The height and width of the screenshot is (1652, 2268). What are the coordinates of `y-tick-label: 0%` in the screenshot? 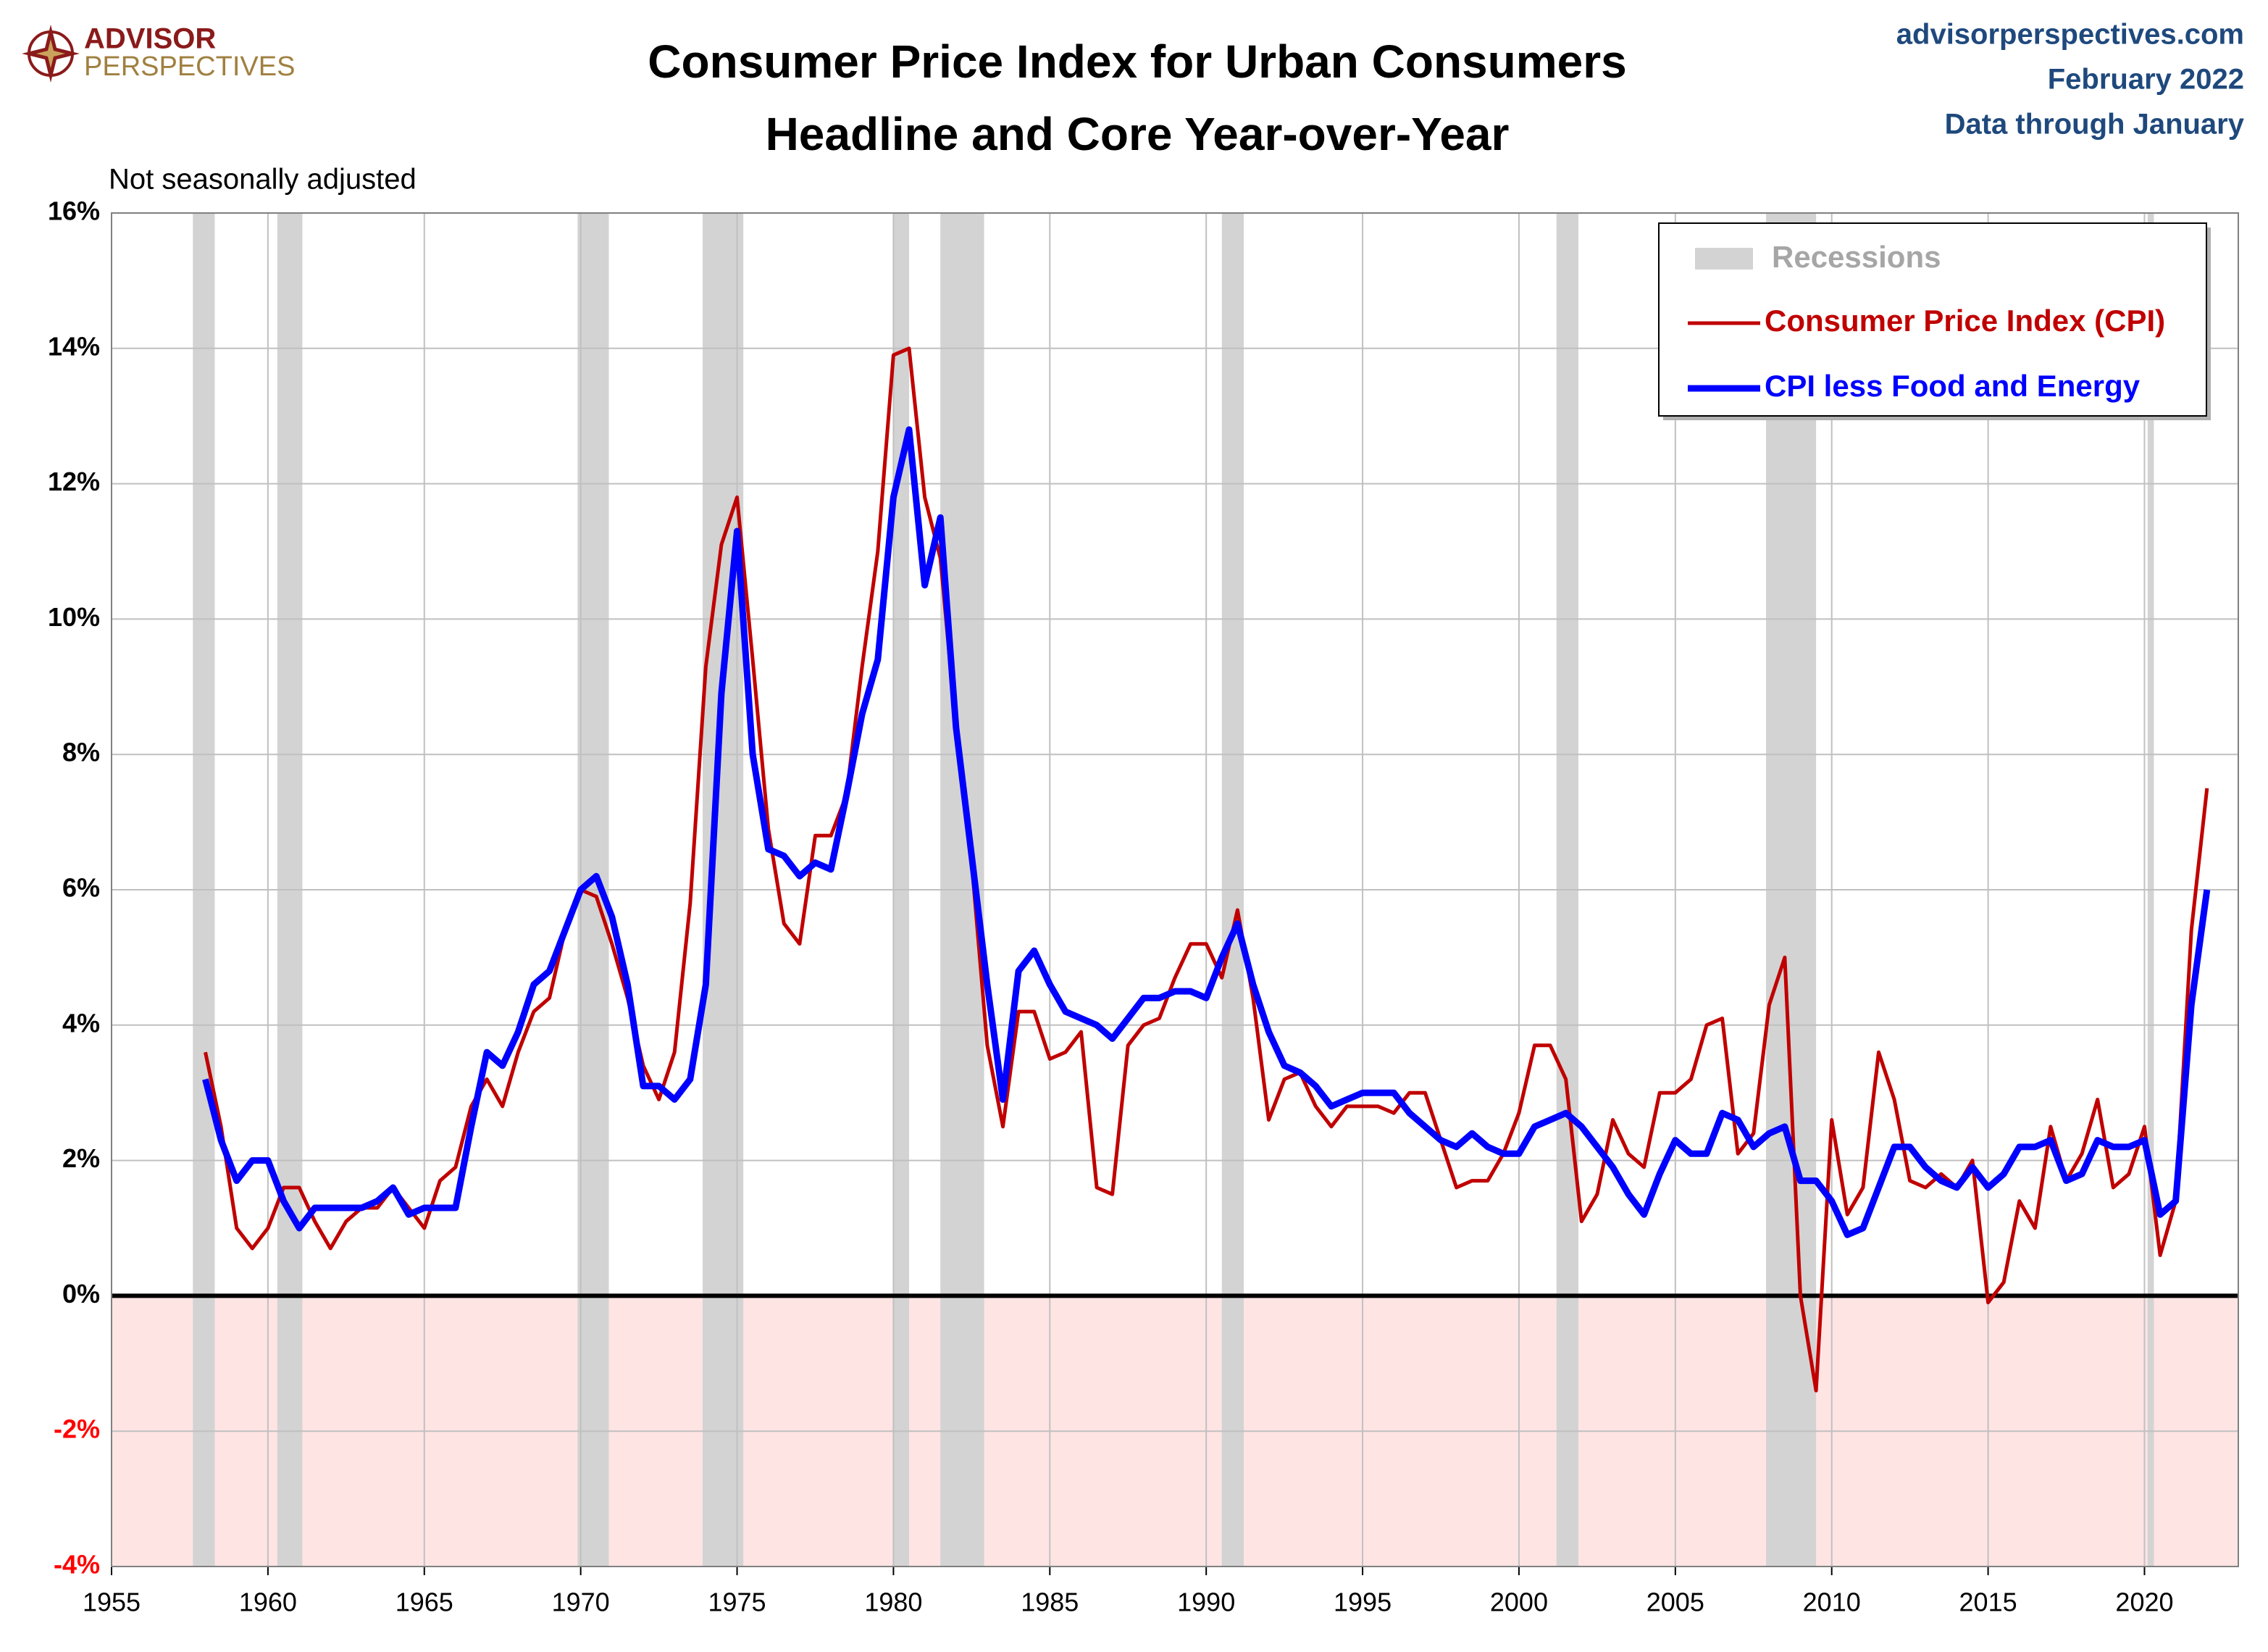 It's located at (81, 1294).